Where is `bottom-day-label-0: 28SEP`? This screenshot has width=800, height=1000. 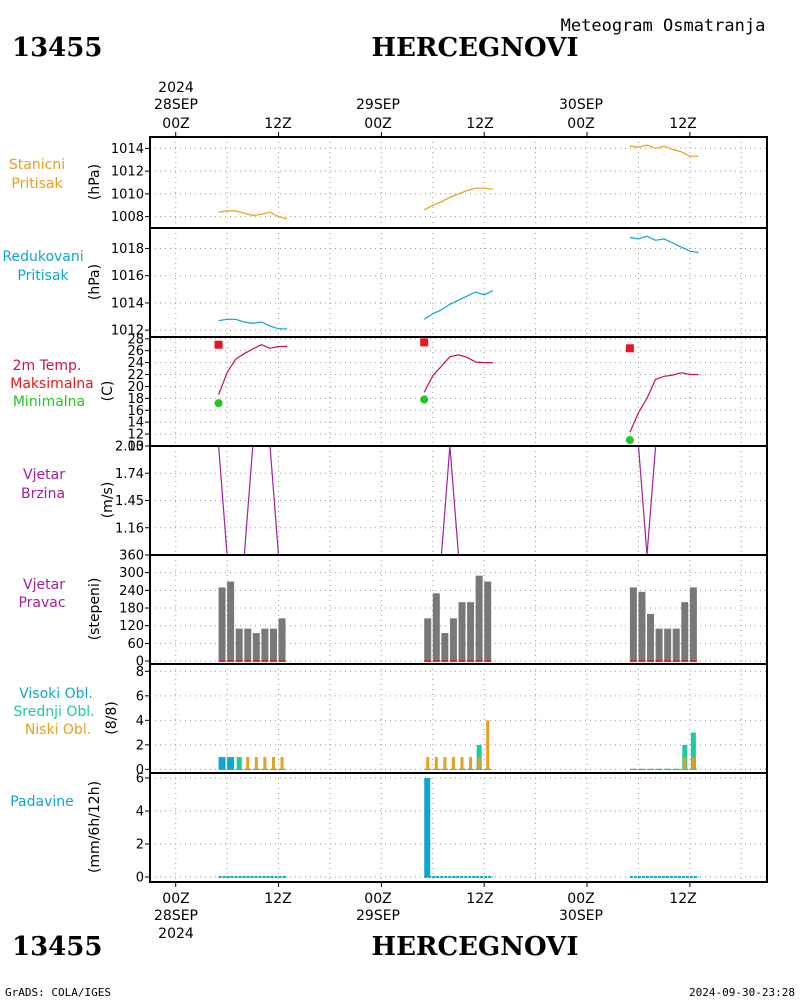
bottom-day-label-0: 28SEP is located at coordinates (176, 916).